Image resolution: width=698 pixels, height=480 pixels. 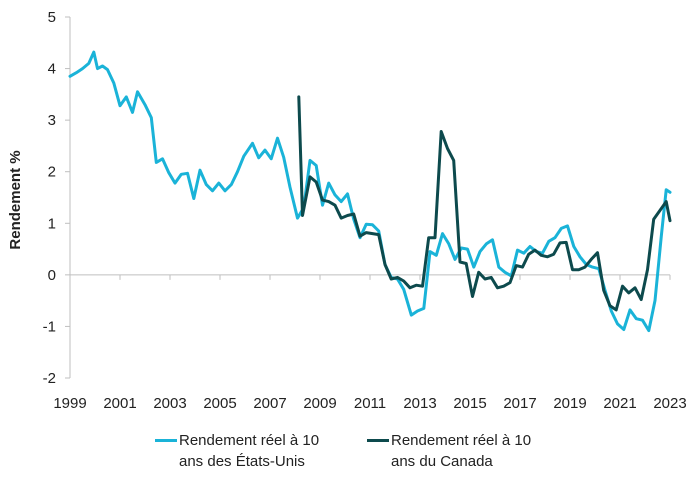 I want to click on legend-swatch-us, so click(x=166, y=440).